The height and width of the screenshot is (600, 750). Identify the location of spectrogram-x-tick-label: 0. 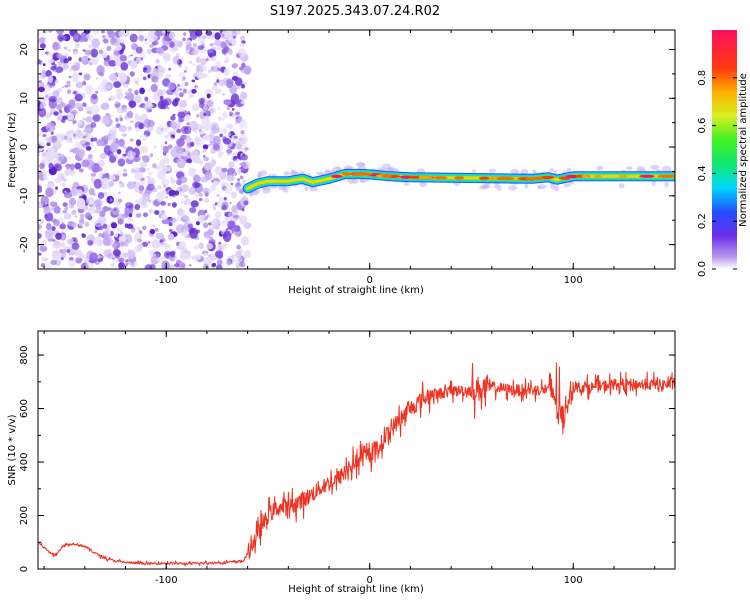
(370, 280).